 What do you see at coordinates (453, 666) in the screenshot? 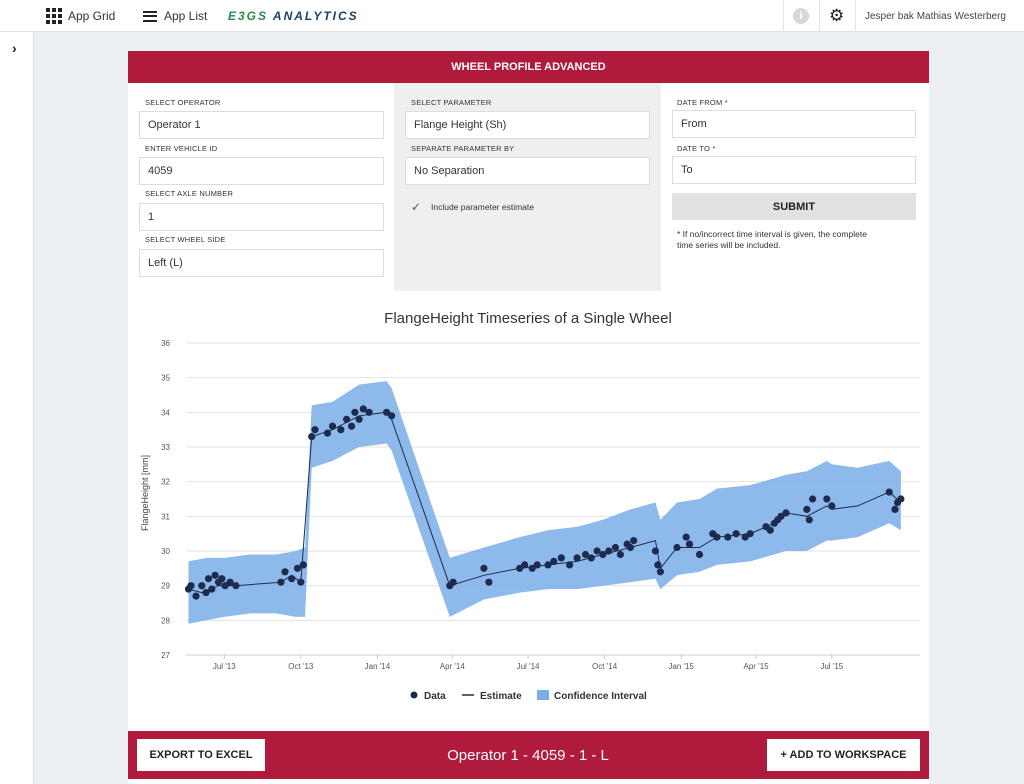
I see `x-tick-label: Apr '14` at bounding box center [453, 666].